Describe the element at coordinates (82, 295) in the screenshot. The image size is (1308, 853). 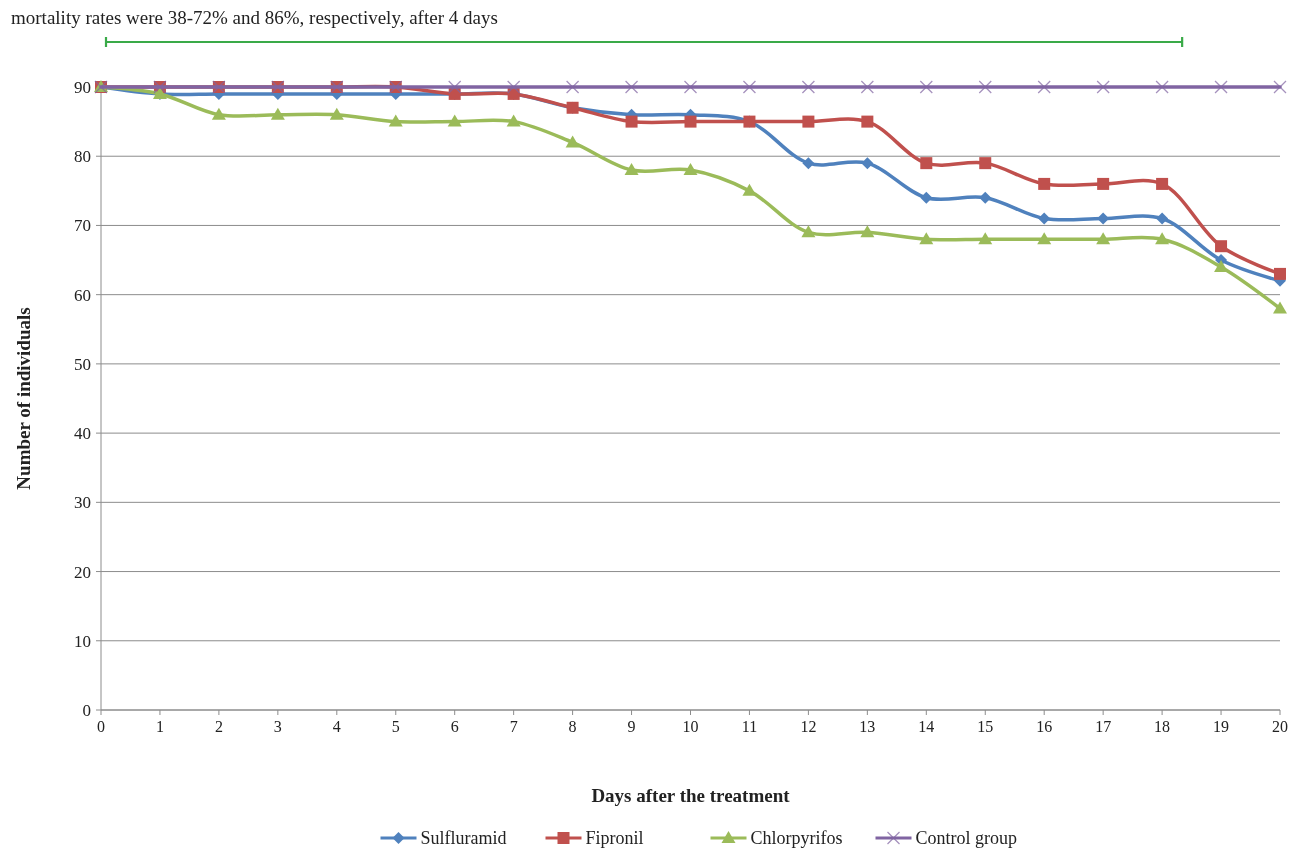
I see `y-tick-label: 60` at that location.